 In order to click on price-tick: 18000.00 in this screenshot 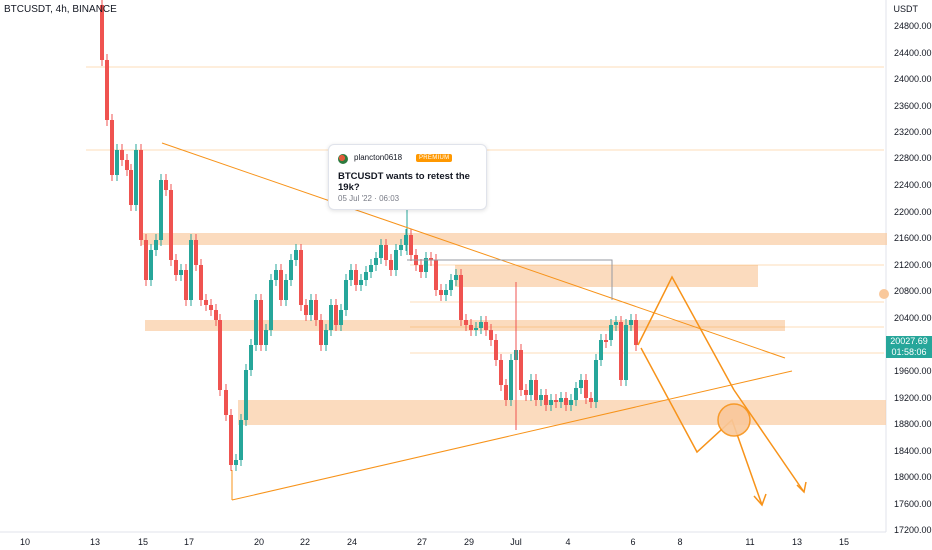, I will do `click(913, 477)`.